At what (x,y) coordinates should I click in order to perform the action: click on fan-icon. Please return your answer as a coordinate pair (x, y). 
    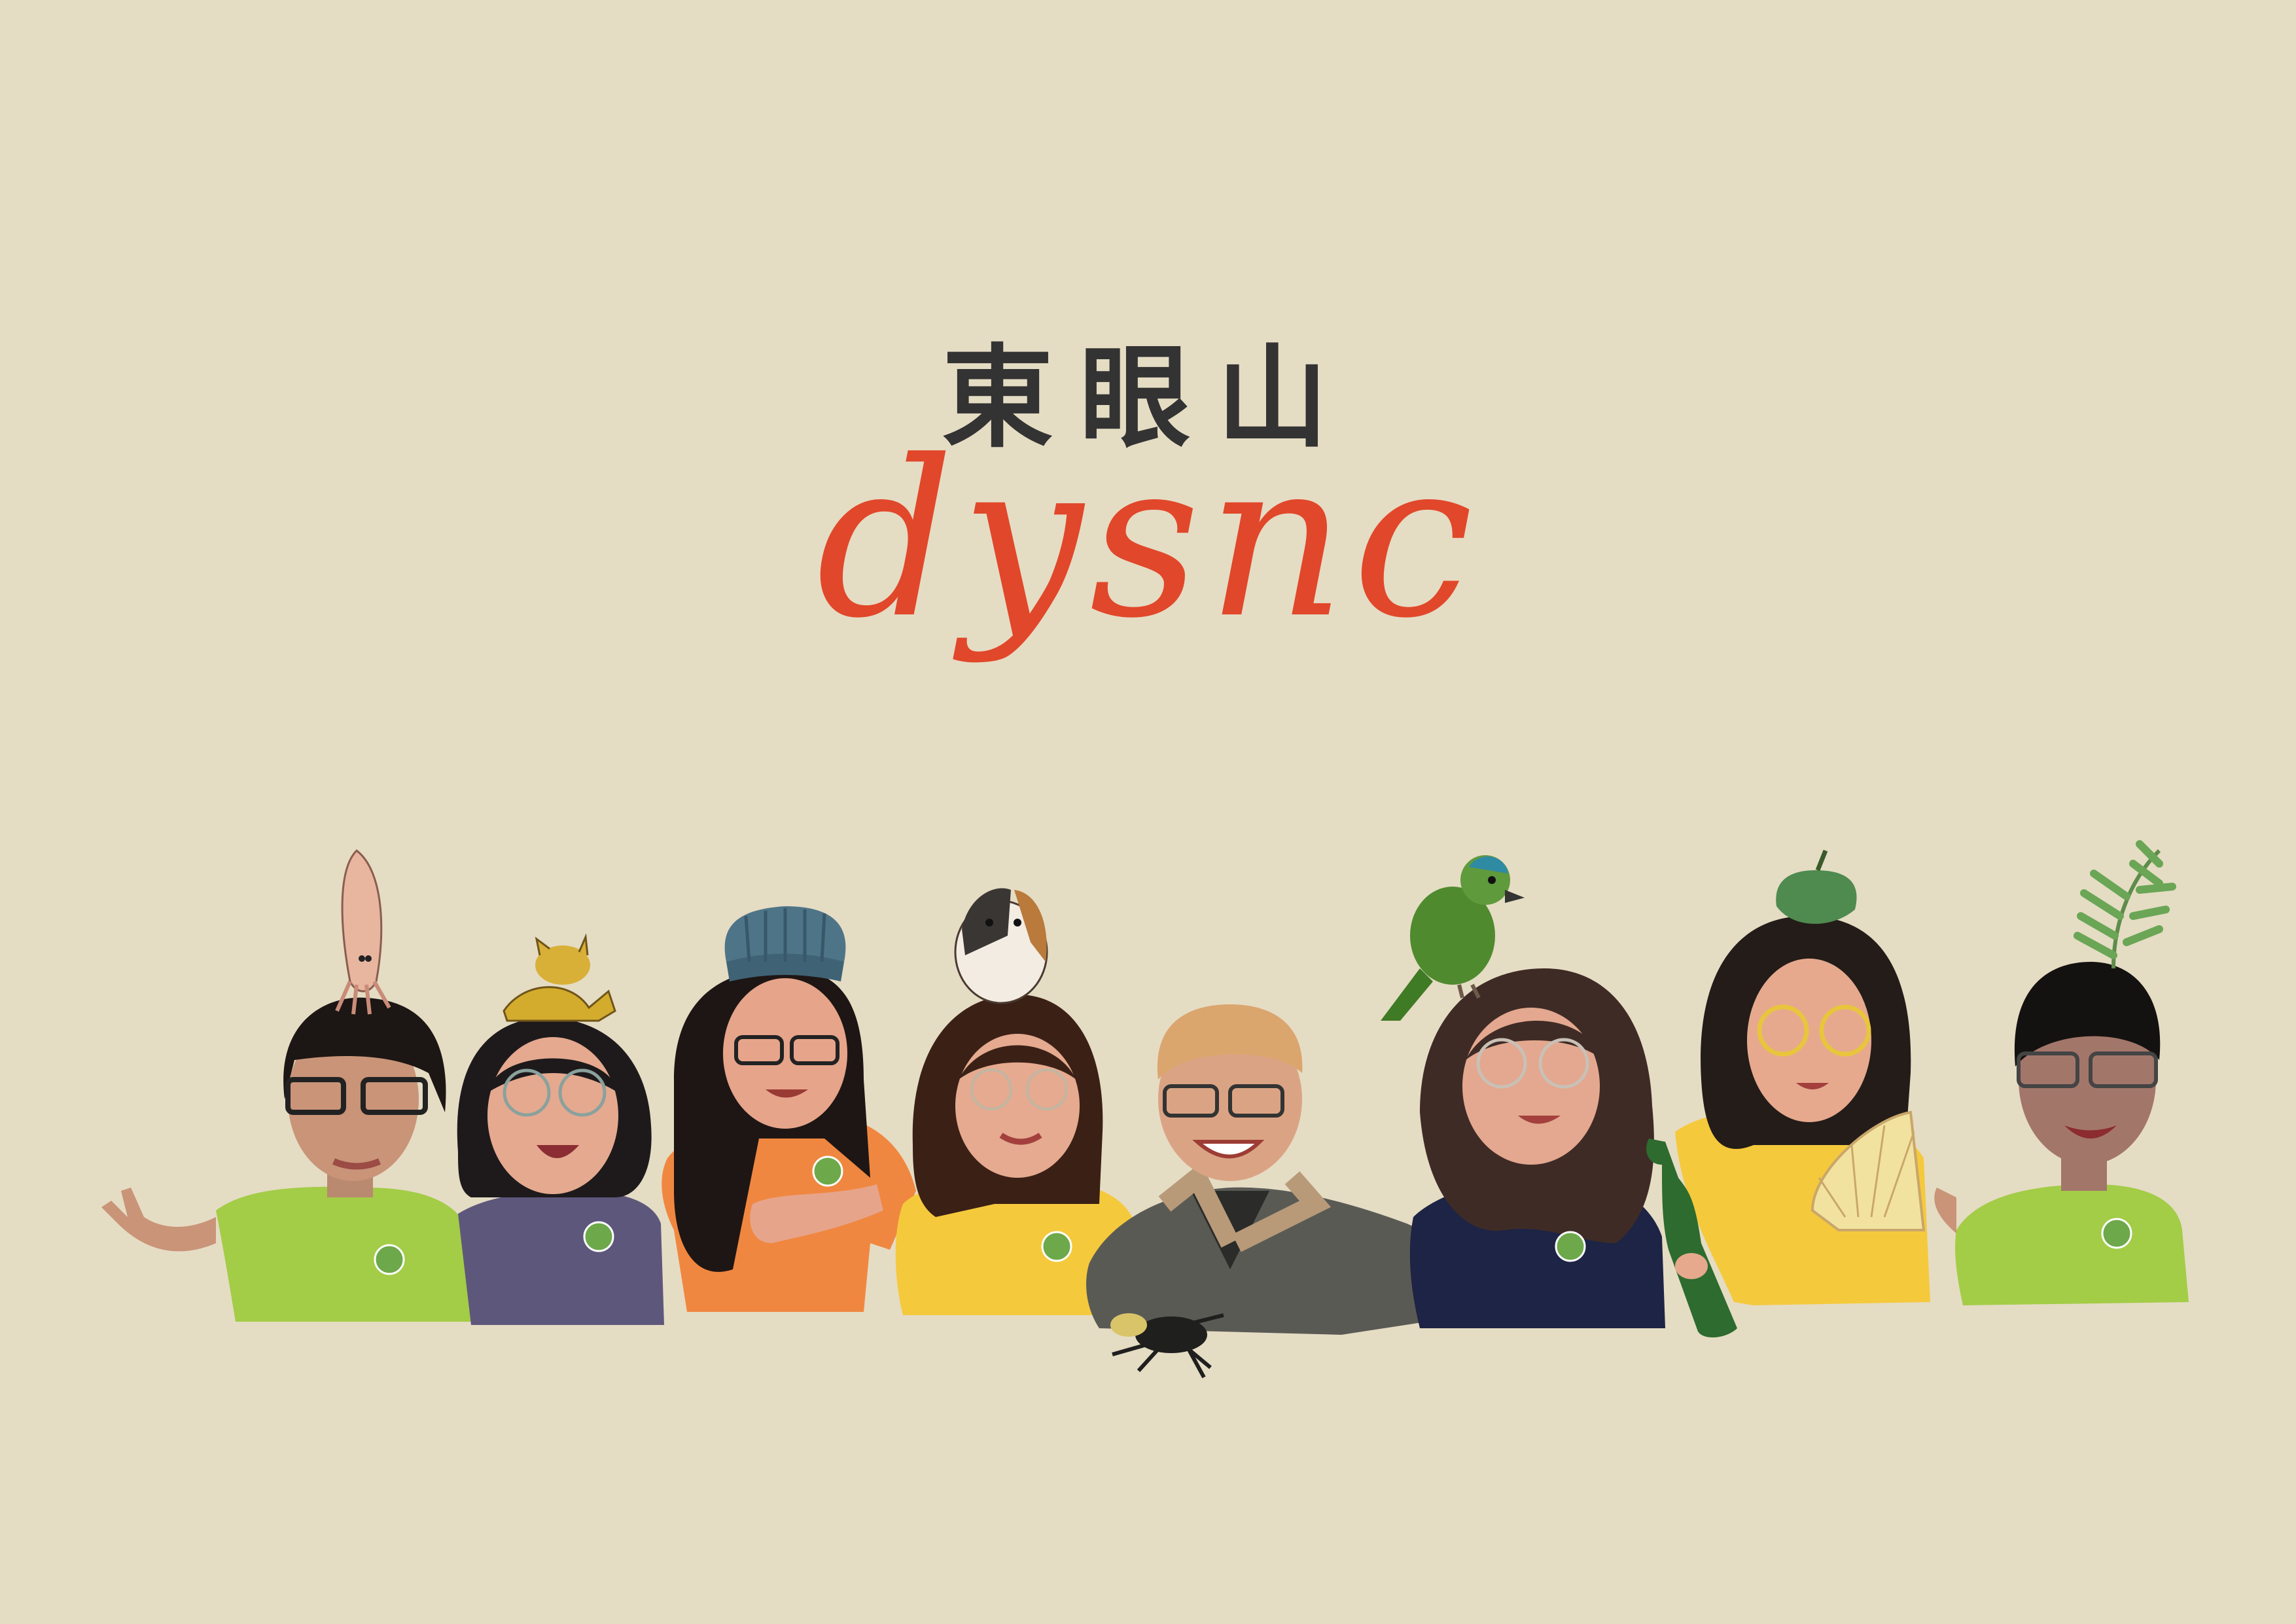
    Looking at the image, I should click on (1868, 1170).